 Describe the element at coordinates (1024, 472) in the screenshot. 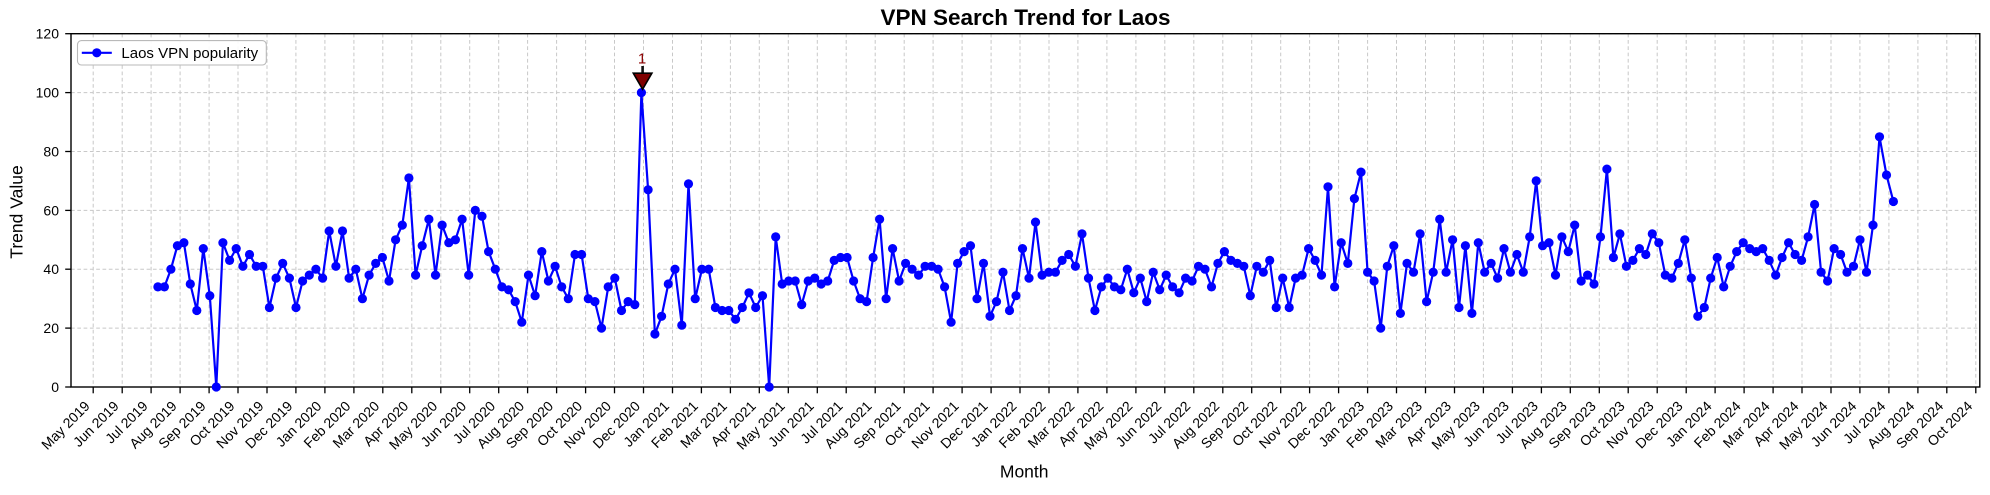

I see `svg-text: Month` at that location.